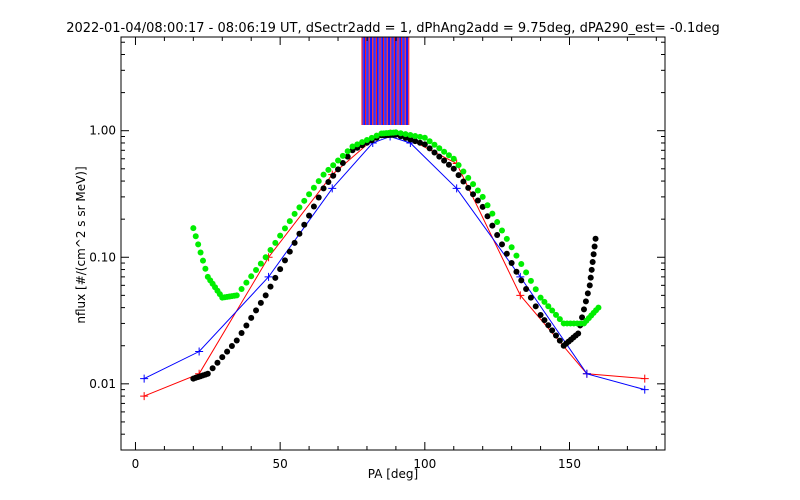  What do you see at coordinates (385, 81) in the screenshot?
I see `vertical-lines-cluster` at bounding box center [385, 81].